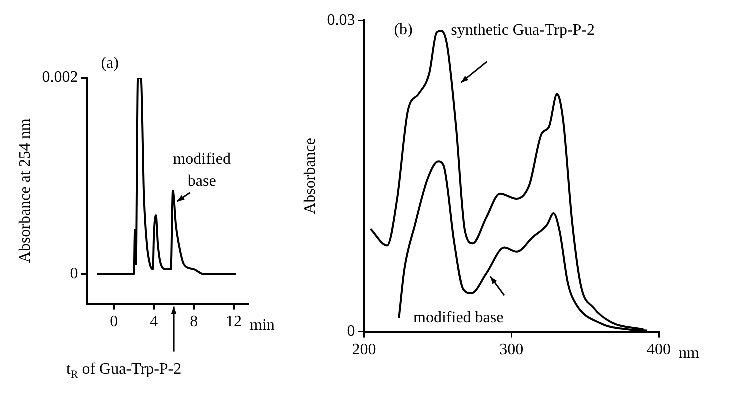 The width and height of the screenshot is (737, 419). What do you see at coordinates (262, 325) in the screenshot?
I see `x-axis-title: min` at bounding box center [262, 325].